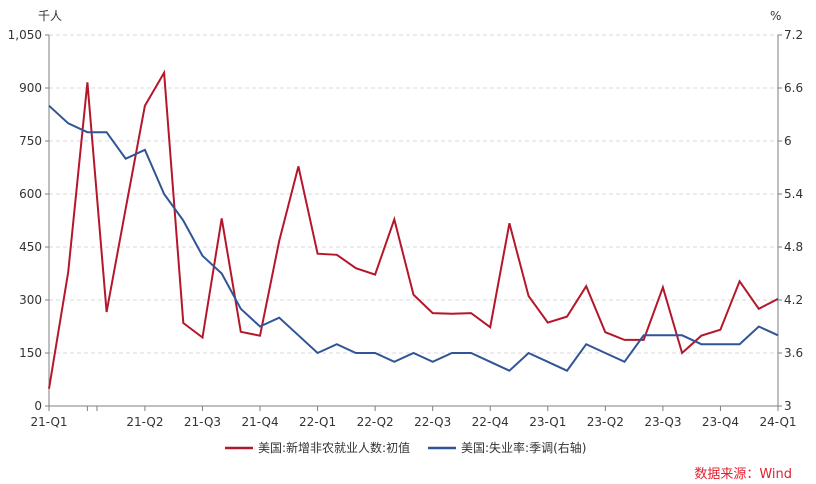 The image size is (816, 484). I want to click on right-tick-label: 6, so click(788, 141).